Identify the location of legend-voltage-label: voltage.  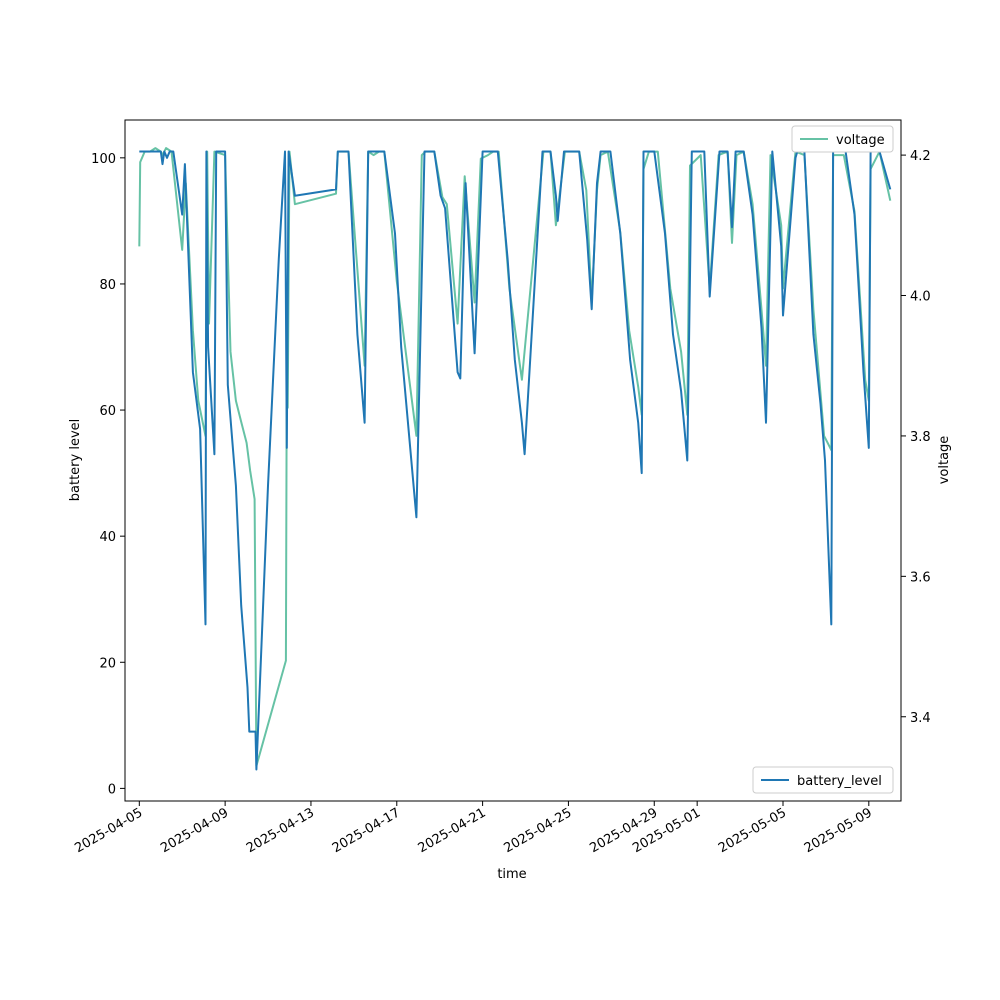
(860, 140).